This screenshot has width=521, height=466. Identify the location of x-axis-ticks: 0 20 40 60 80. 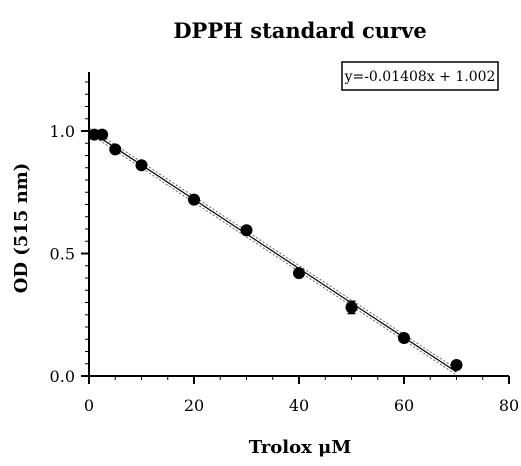
(301, 395).